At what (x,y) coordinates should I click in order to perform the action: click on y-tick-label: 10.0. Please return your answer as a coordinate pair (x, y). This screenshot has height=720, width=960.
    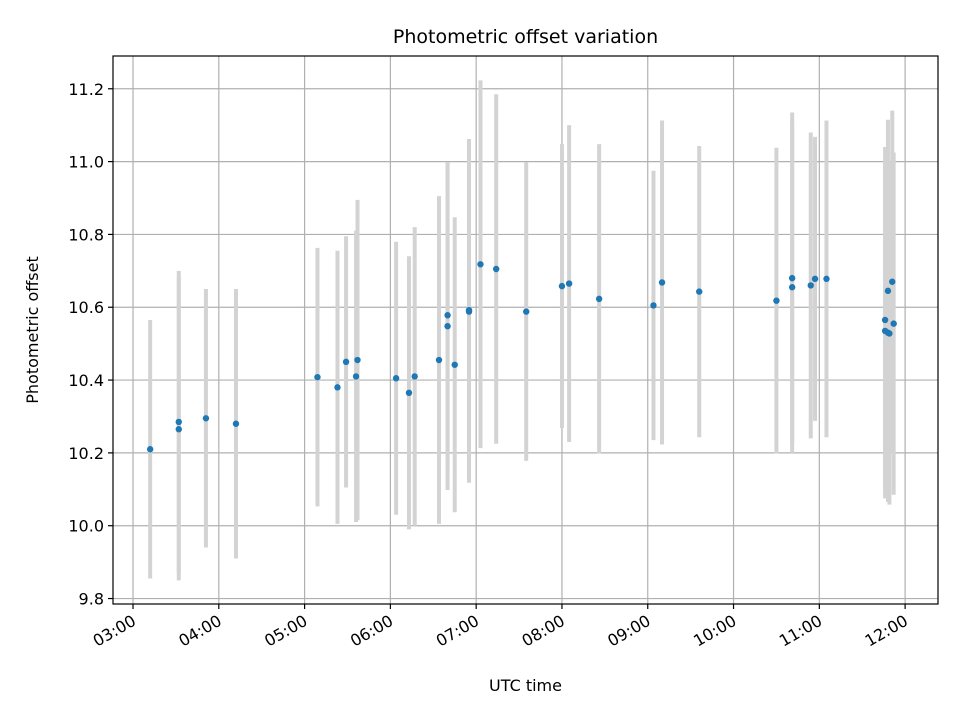
    Looking at the image, I should click on (86, 526).